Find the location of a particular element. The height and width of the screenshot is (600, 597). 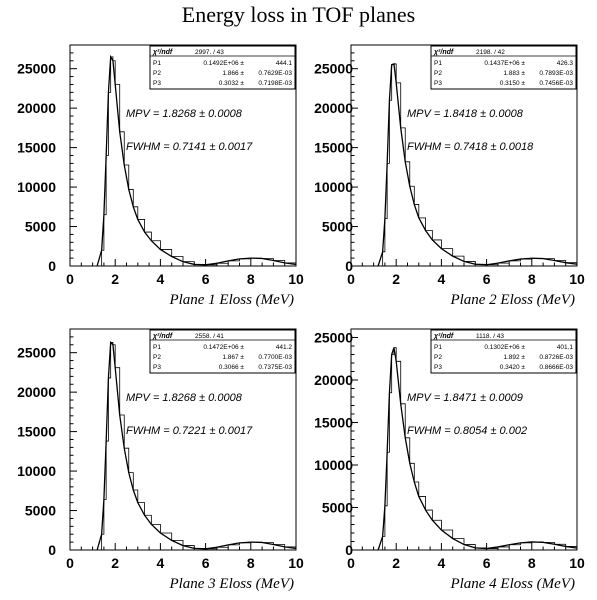

fit-param-value: 0.3066 ± is located at coordinates (232, 367).